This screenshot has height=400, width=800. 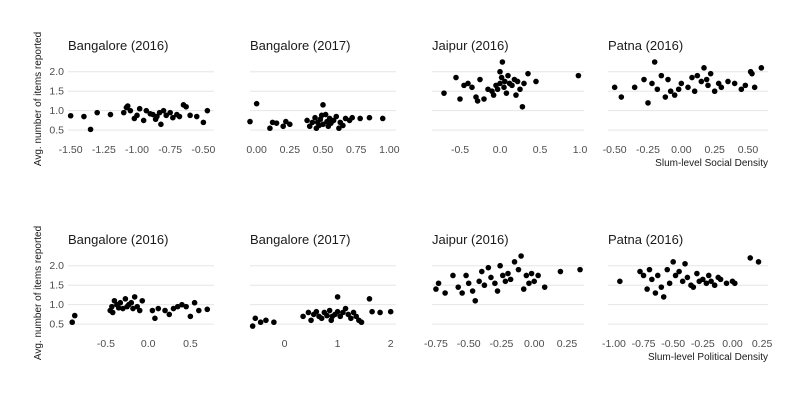 I want to click on y-tick-label: 0.5, so click(x=56, y=325).